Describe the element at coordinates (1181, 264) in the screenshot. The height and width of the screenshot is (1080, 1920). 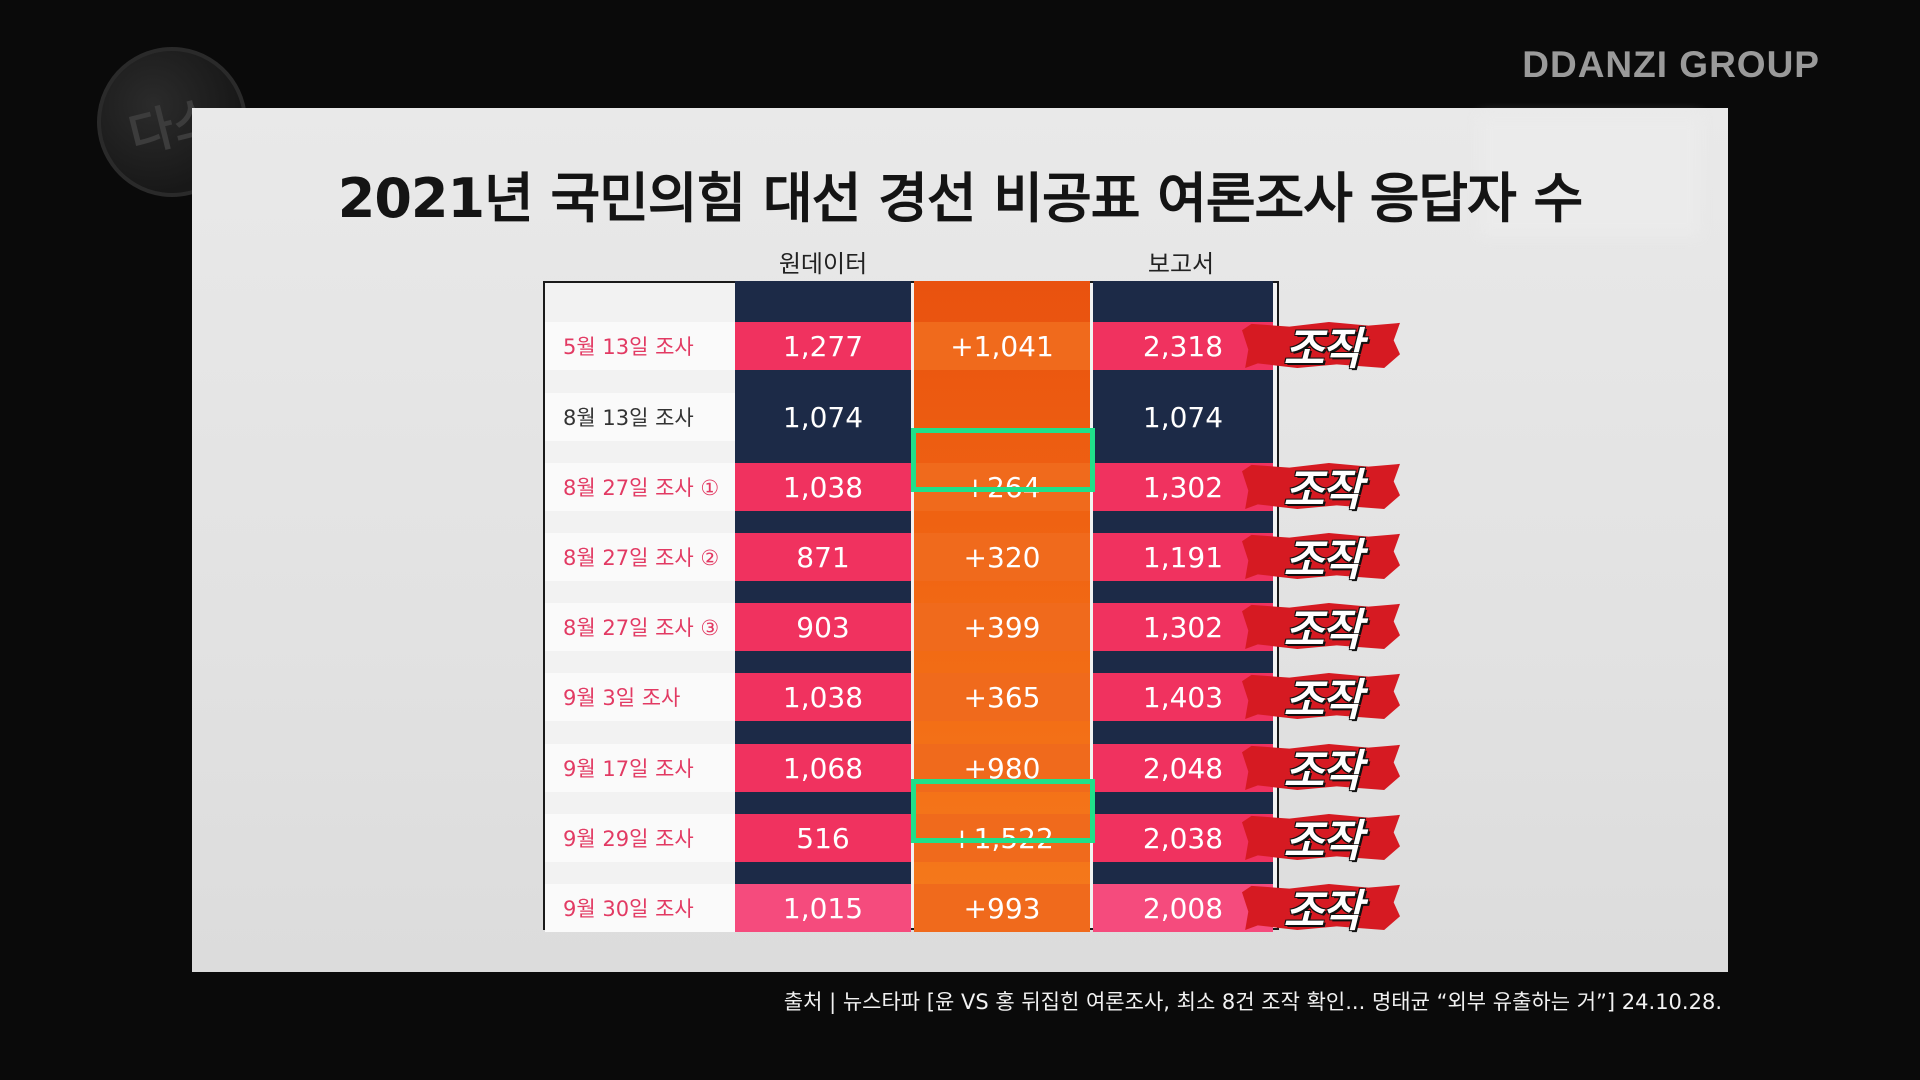
I see `column-header-report: 보고서` at that location.